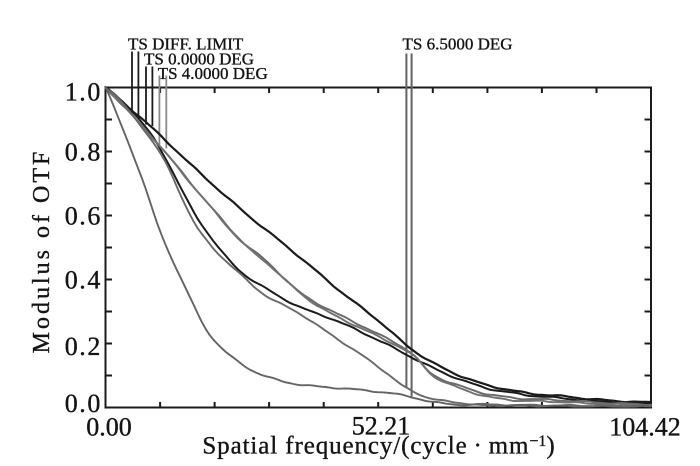 This screenshot has width=700, height=466. Describe the element at coordinates (381, 426) in the screenshot. I see `svg-text: 52.21` at that location.